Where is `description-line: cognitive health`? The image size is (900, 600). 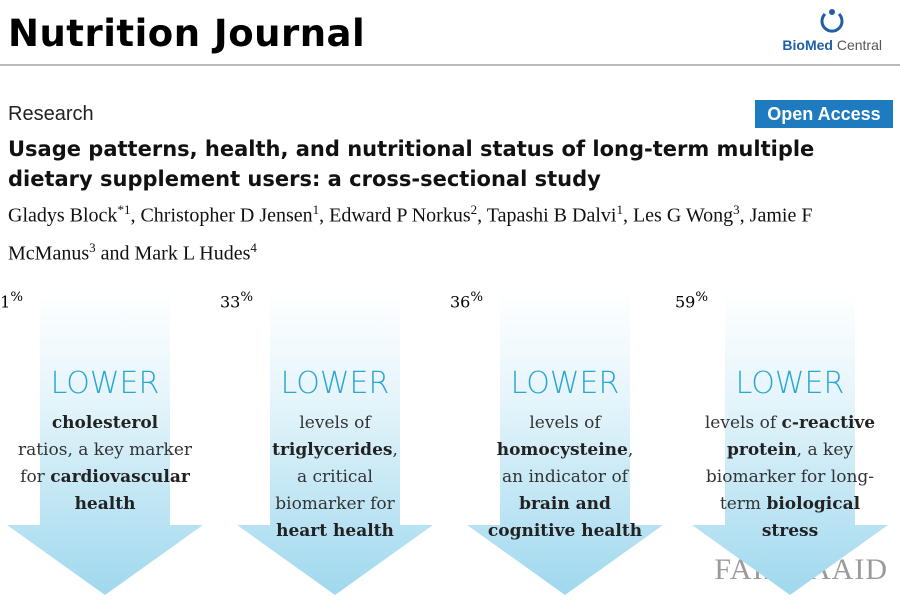 description-line: cognitive health is located at coordinates (565, 531).